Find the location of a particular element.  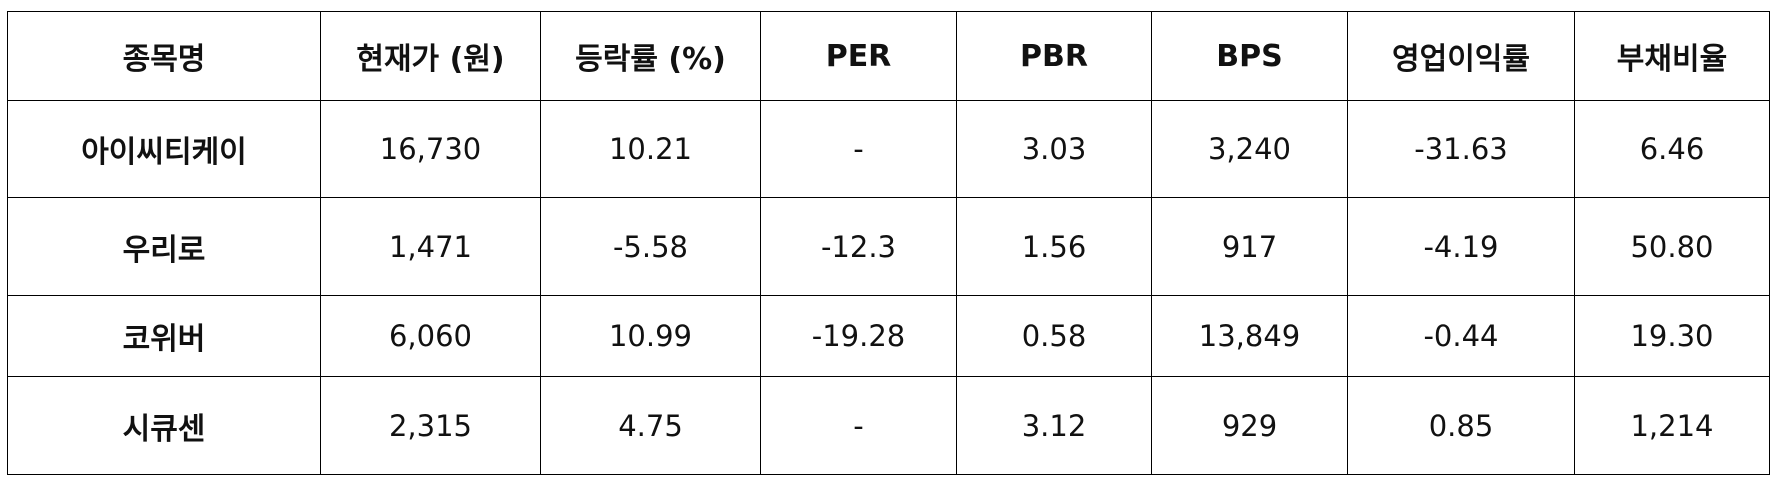

cell: -5.58 is located at coordinates (650, 246).